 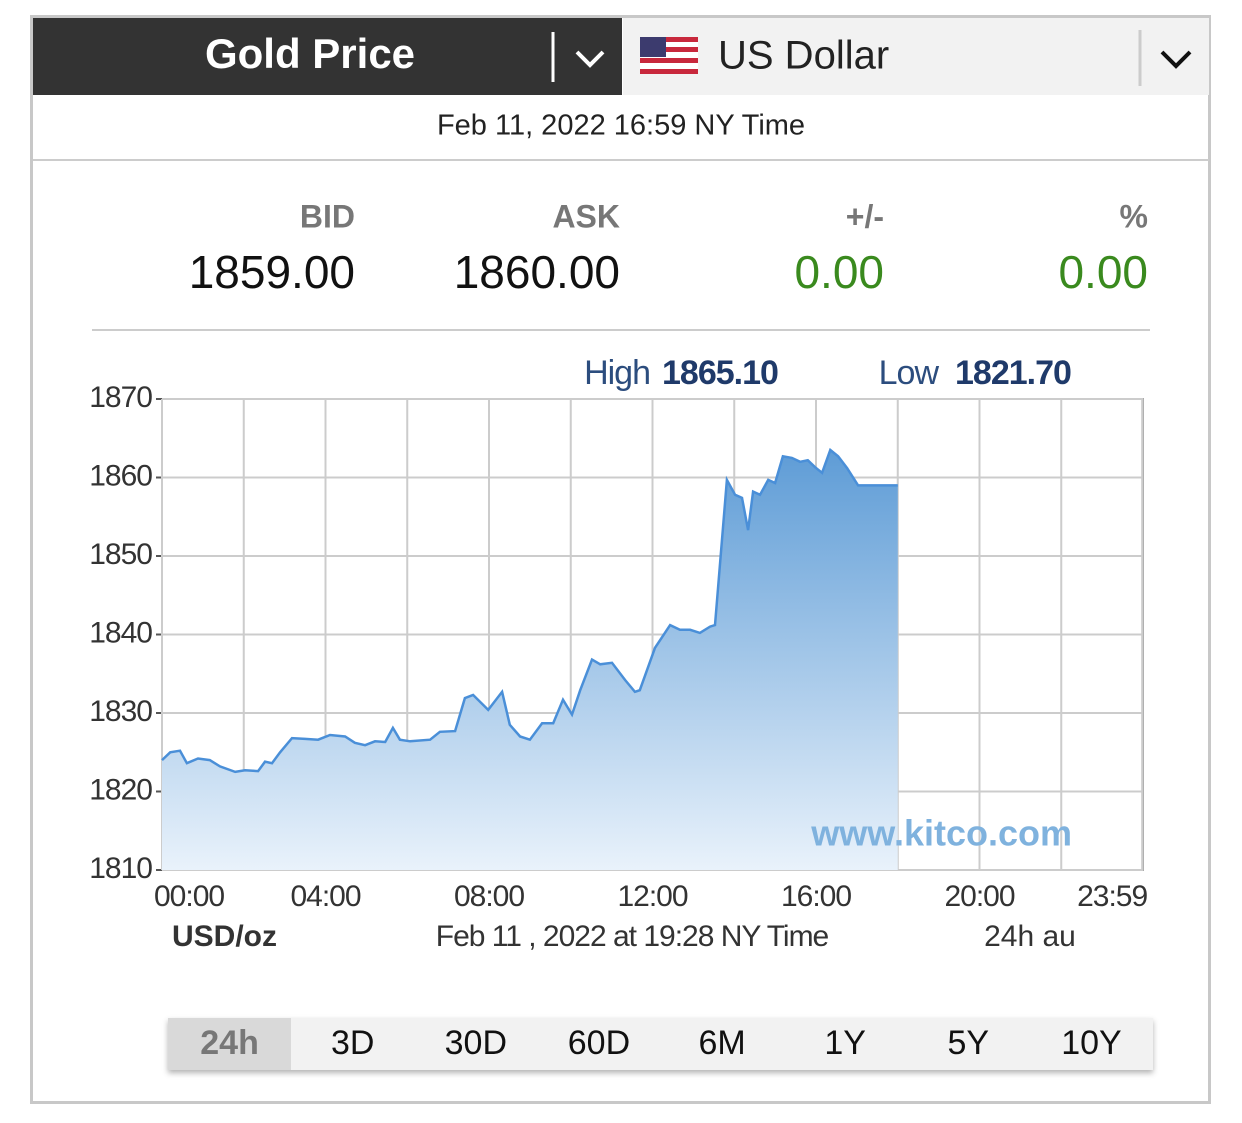 What do you see at coordinates (816, 896) in the screenshot?
I see `x-tick-label: 16:00` at bounding box center [816, 896].